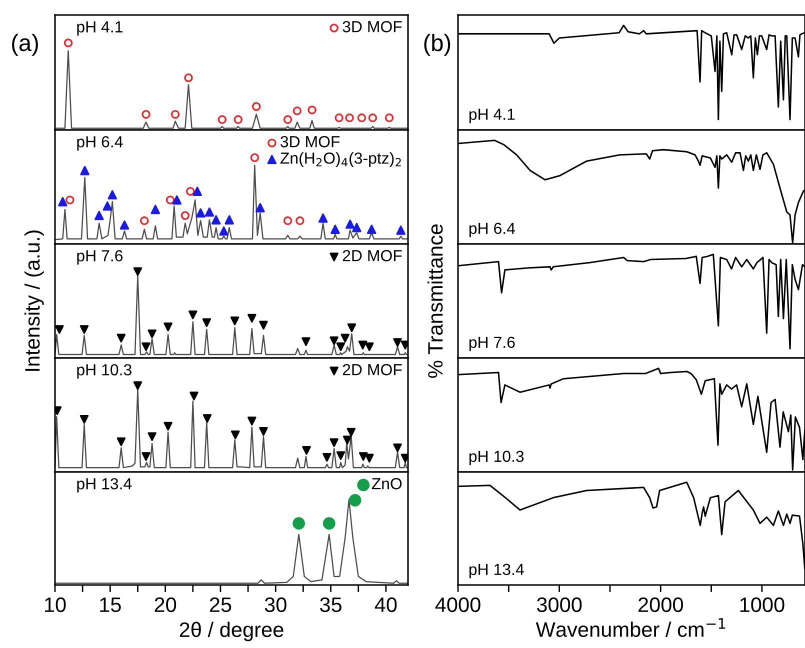 This screenshot has width=805, height=648. I want to click on x-tick-label: 15, so click(110, 605).